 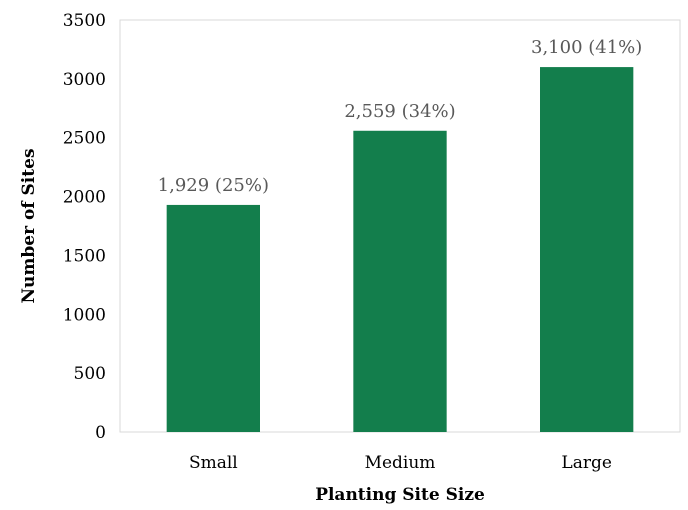 I want to click on y-tick-label: 500, so click(x=90, y=374).